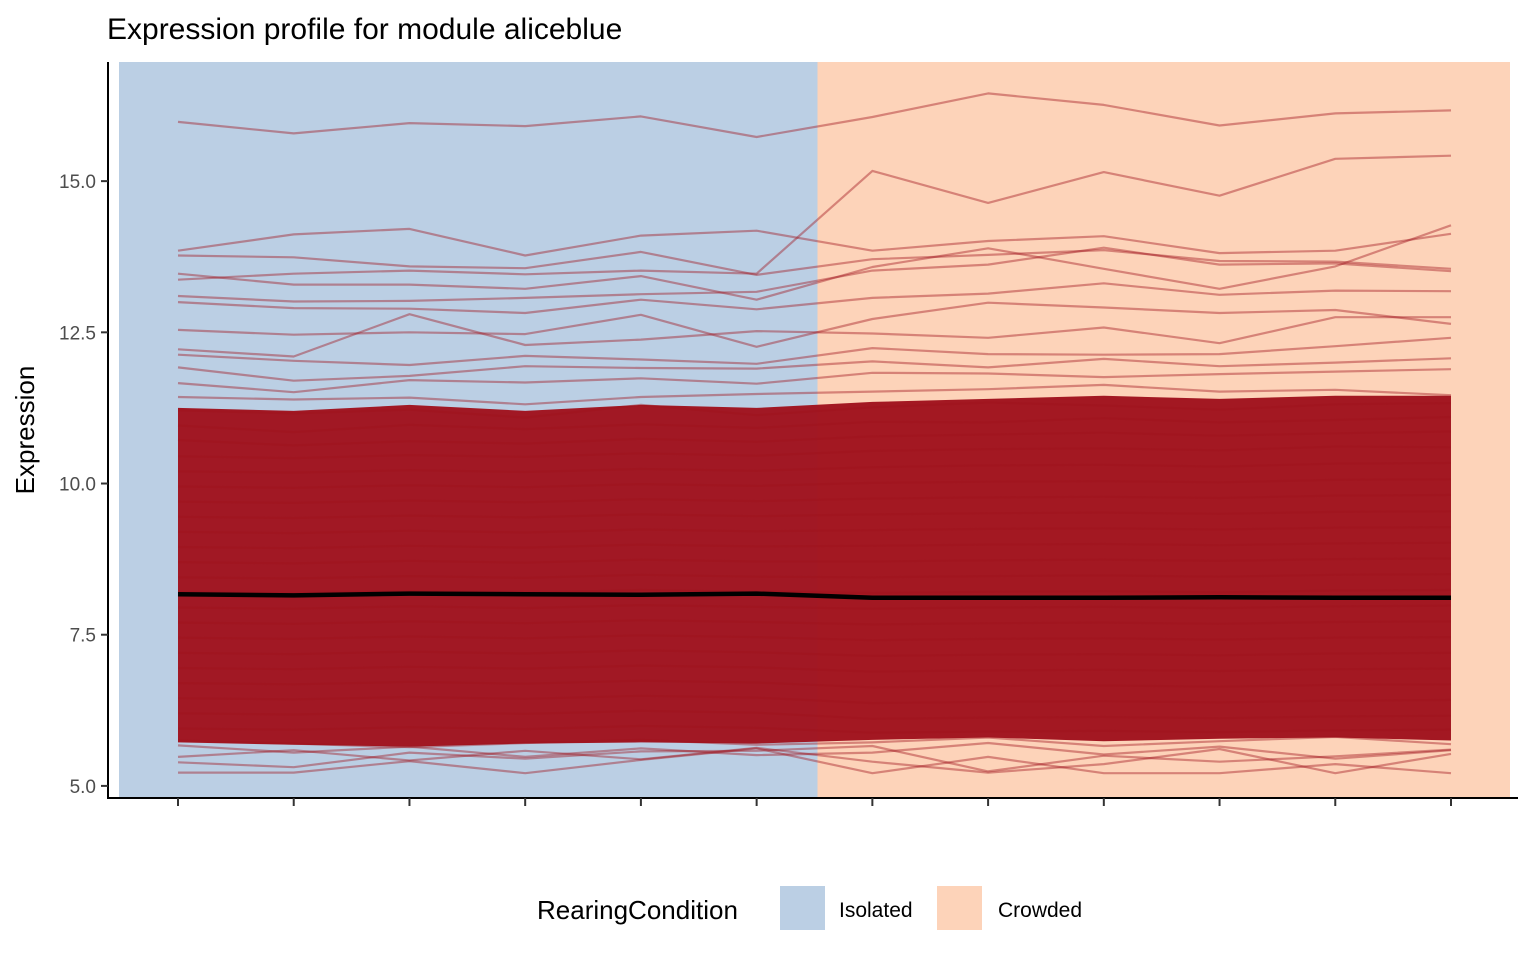 The width and height of the screenshot is (1536, 960). What do you see at coordinates (959, 908) in the screenshot?
I see `legend-key-crowded` at bounding box center [959, 908].